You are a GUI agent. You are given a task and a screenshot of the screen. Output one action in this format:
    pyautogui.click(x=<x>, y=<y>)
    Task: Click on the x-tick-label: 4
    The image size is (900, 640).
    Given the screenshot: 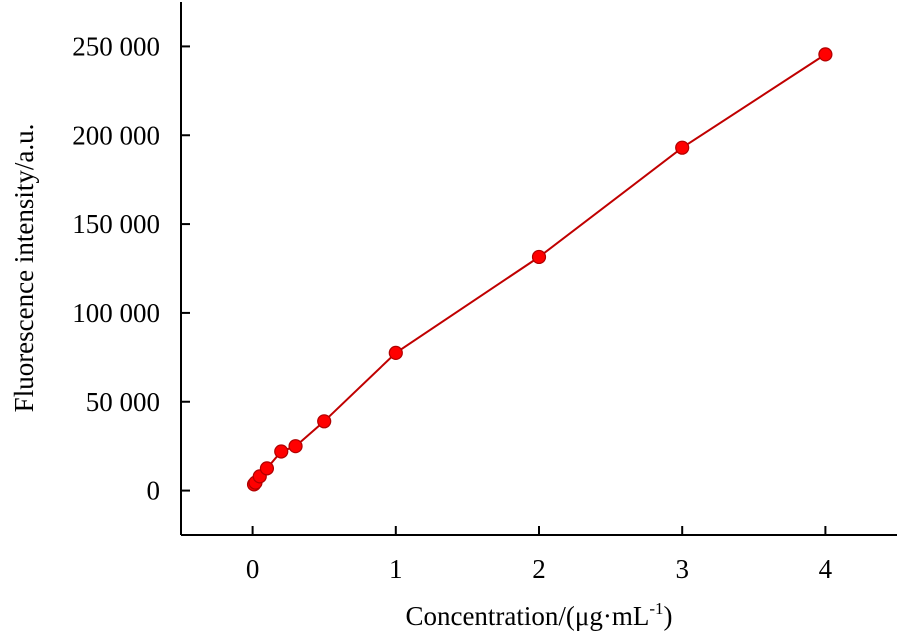 What is the action you would take?
    pyautogui.click(x=826, y=569)
    